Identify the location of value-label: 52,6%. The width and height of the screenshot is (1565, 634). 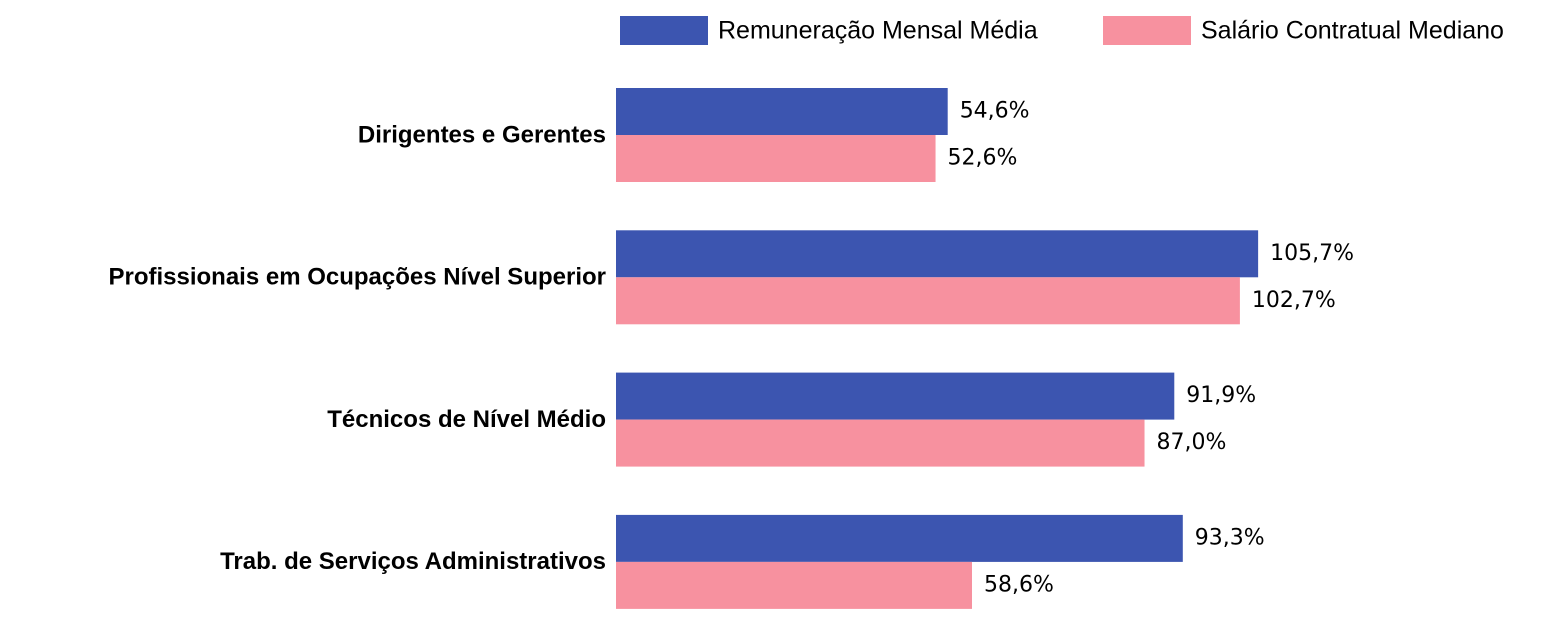
(983, 158).